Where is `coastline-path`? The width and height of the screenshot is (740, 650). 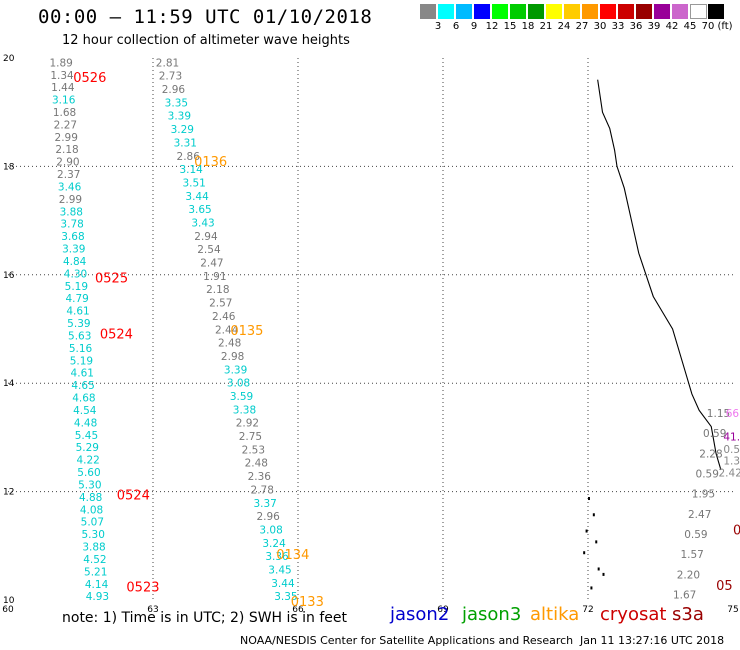
coastline-path is located at coordinates (659, 275).